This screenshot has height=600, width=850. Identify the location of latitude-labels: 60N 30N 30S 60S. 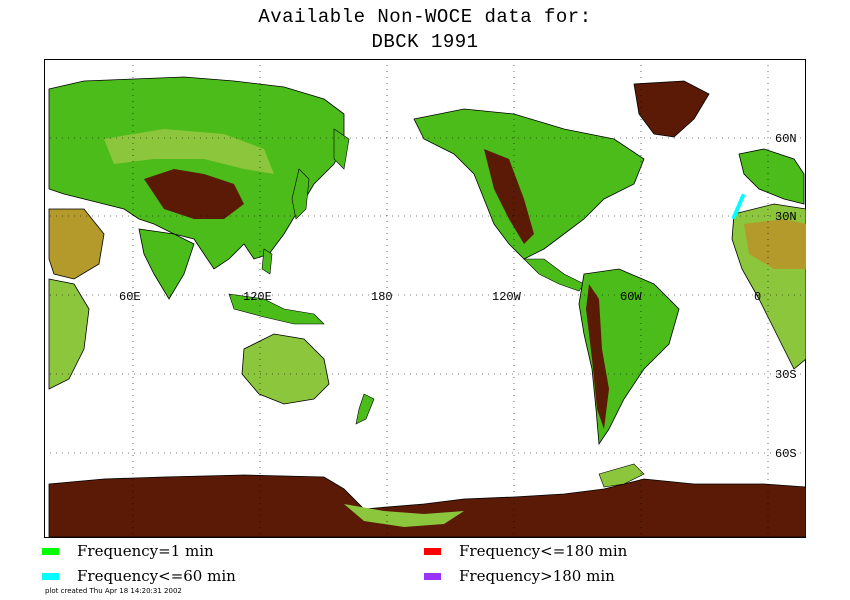
(786, 296).